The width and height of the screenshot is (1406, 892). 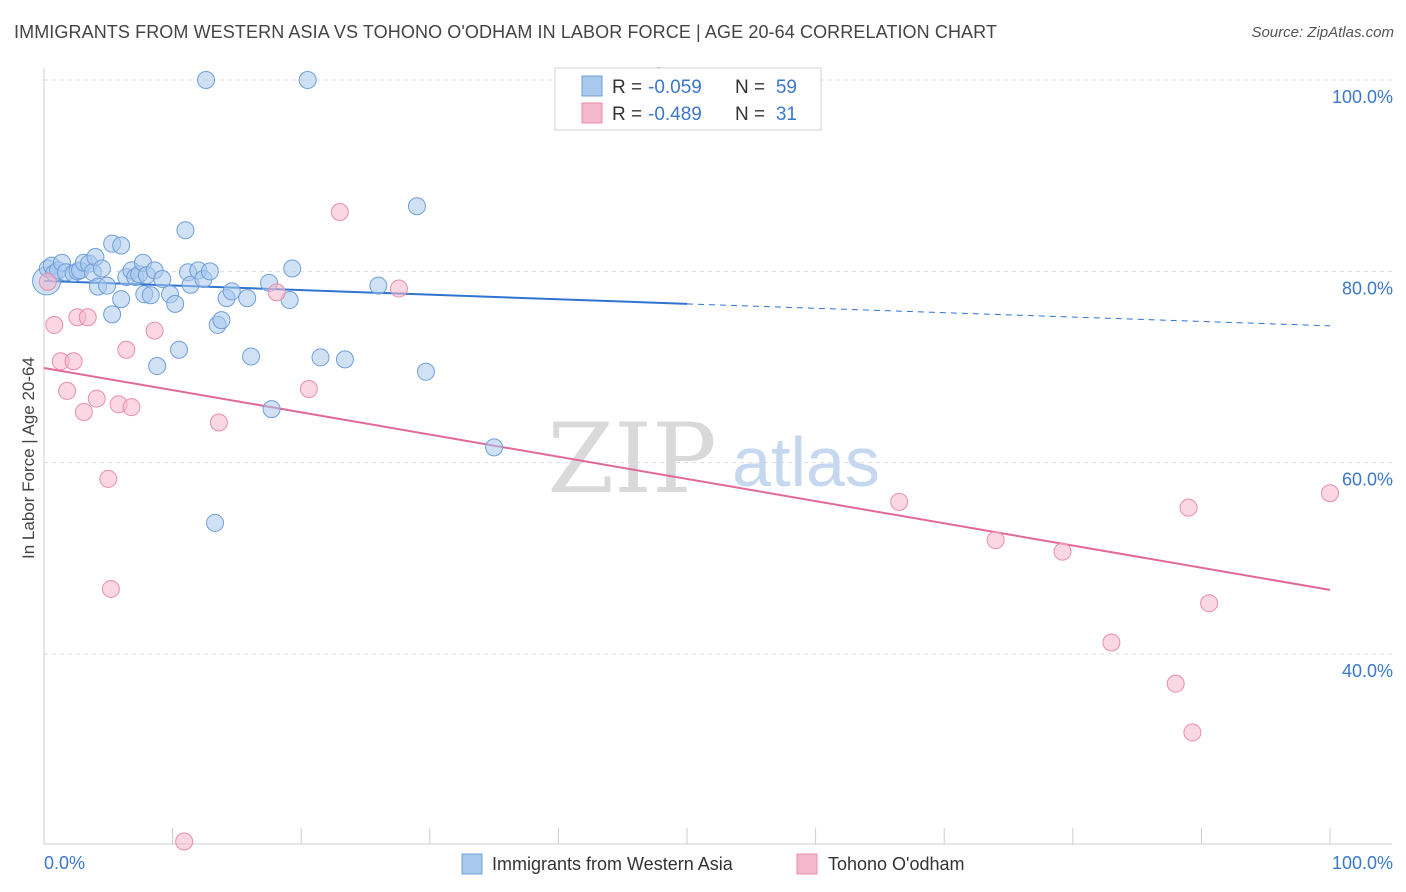 I want to click on x-tick-label: 0.0%, so click(x=64, y=863).